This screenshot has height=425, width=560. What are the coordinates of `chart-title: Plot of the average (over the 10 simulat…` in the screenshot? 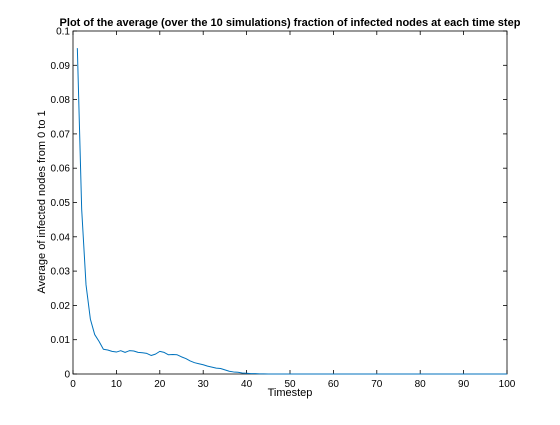 It's located at (290, 23).